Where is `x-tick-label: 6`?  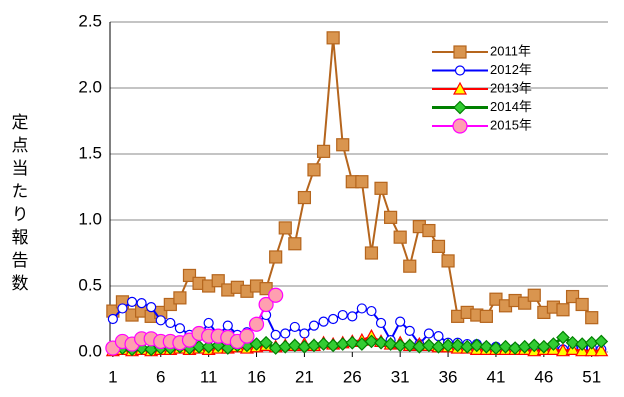
x-tick-label: 6 is located at coordinates (160, 376).